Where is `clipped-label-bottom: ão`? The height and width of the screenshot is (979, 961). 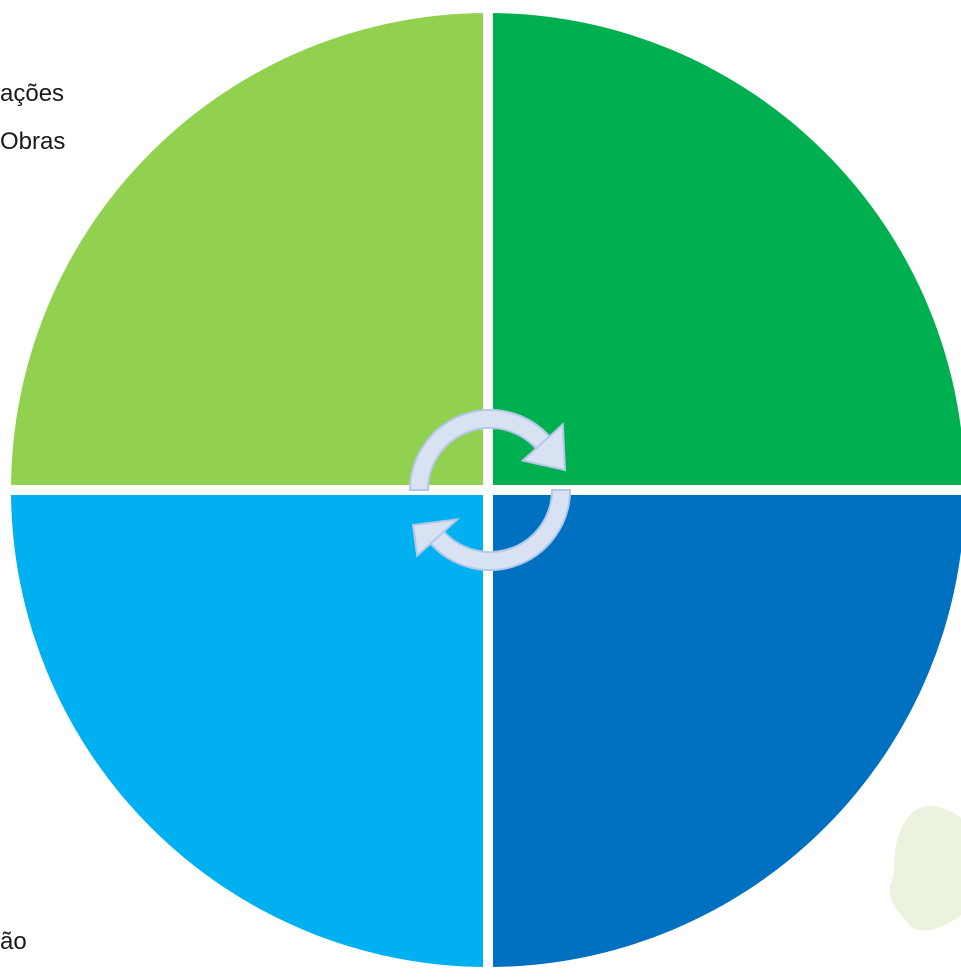 clipped-label-bottom: ão is located at coordinates (13, 941).